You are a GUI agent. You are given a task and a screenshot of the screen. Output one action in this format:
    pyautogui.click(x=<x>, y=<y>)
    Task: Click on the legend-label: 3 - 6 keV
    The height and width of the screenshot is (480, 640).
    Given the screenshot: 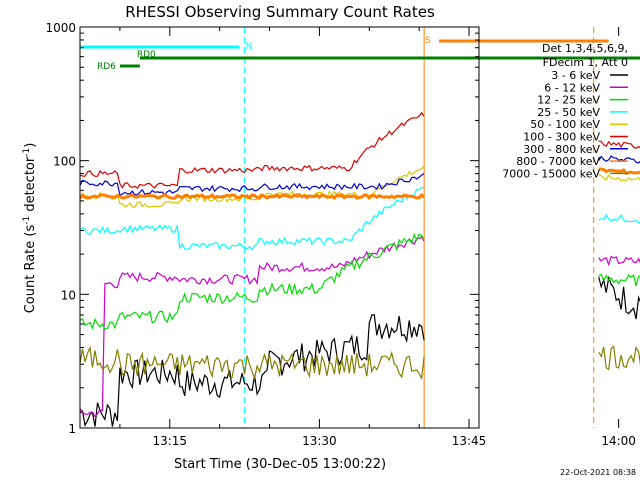 What is the action you would take?
    pyautogui.click(x=575, y=75)
    